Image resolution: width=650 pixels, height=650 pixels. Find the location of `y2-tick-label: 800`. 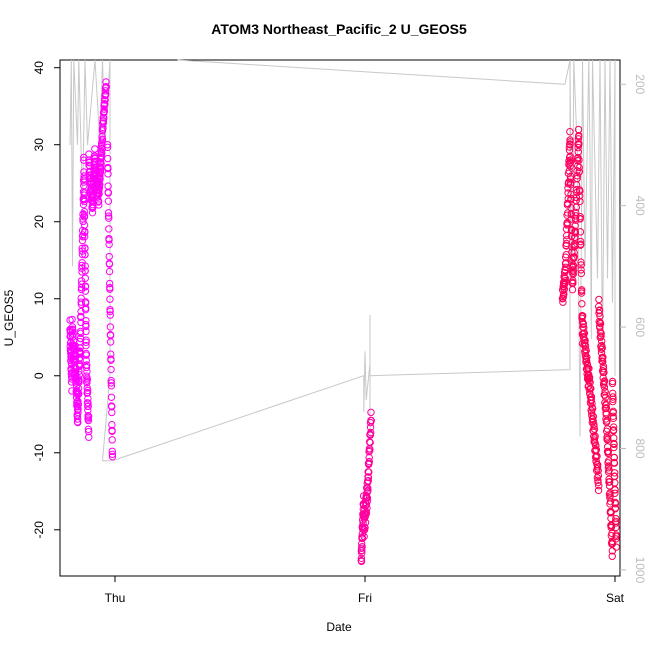

y2-tick-label: 800 is located at coordinates (640, 449).